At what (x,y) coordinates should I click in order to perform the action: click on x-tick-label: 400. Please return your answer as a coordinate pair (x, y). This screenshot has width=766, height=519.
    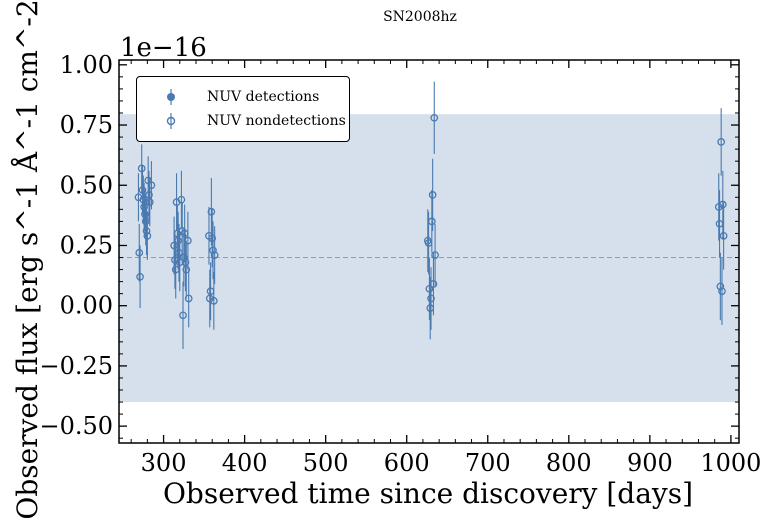
    Looking at the image, I should click on (245, 463).